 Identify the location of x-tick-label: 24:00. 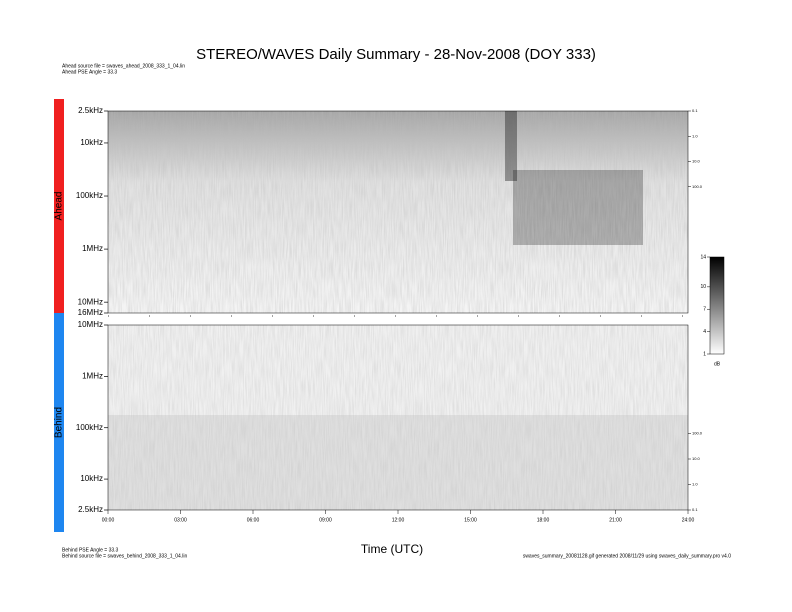
(688, 520).